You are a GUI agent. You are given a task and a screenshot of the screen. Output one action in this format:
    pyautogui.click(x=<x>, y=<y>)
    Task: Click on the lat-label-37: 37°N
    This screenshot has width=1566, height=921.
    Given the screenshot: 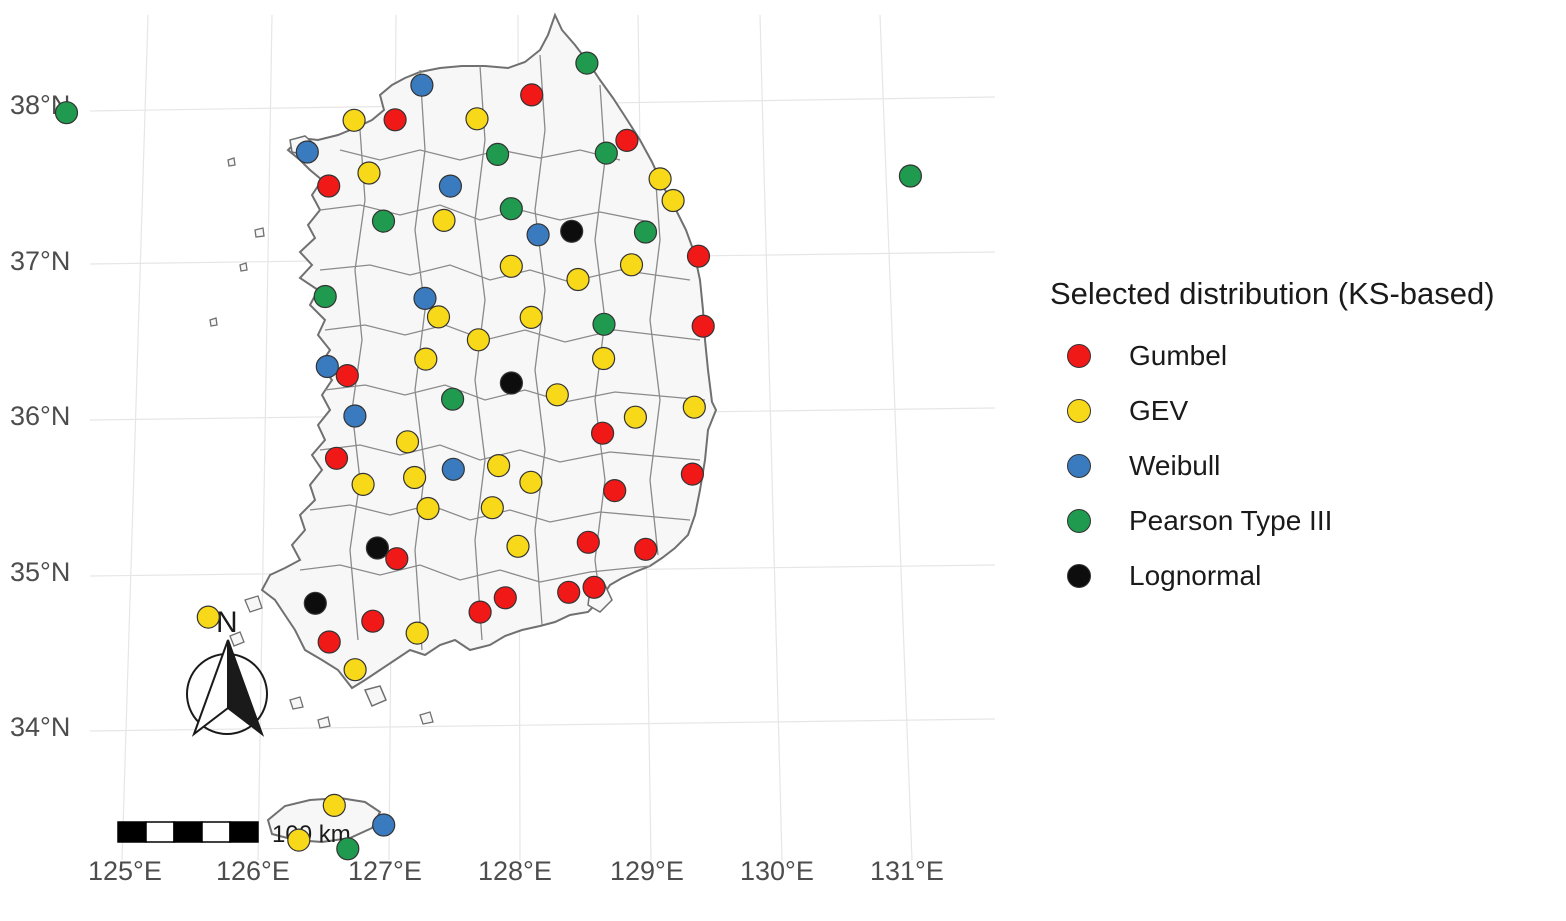 What is the action you would take?
    pyautogui.click(x=40, y=261)
    